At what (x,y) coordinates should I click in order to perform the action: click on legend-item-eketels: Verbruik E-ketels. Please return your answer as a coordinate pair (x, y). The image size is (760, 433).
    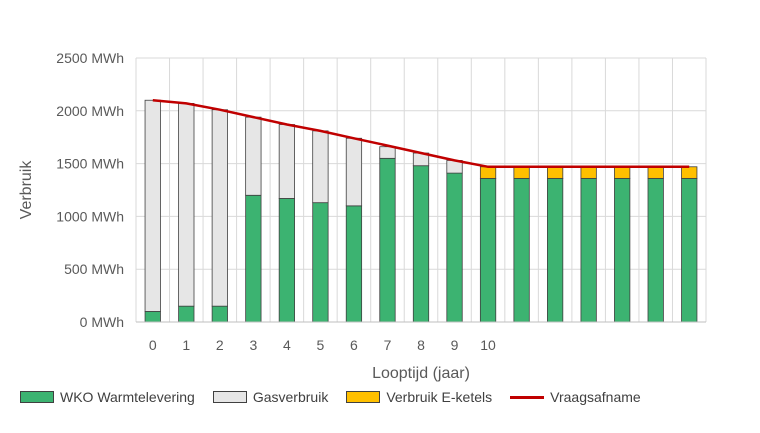
    Looking at the image, I should click on (419, 397).